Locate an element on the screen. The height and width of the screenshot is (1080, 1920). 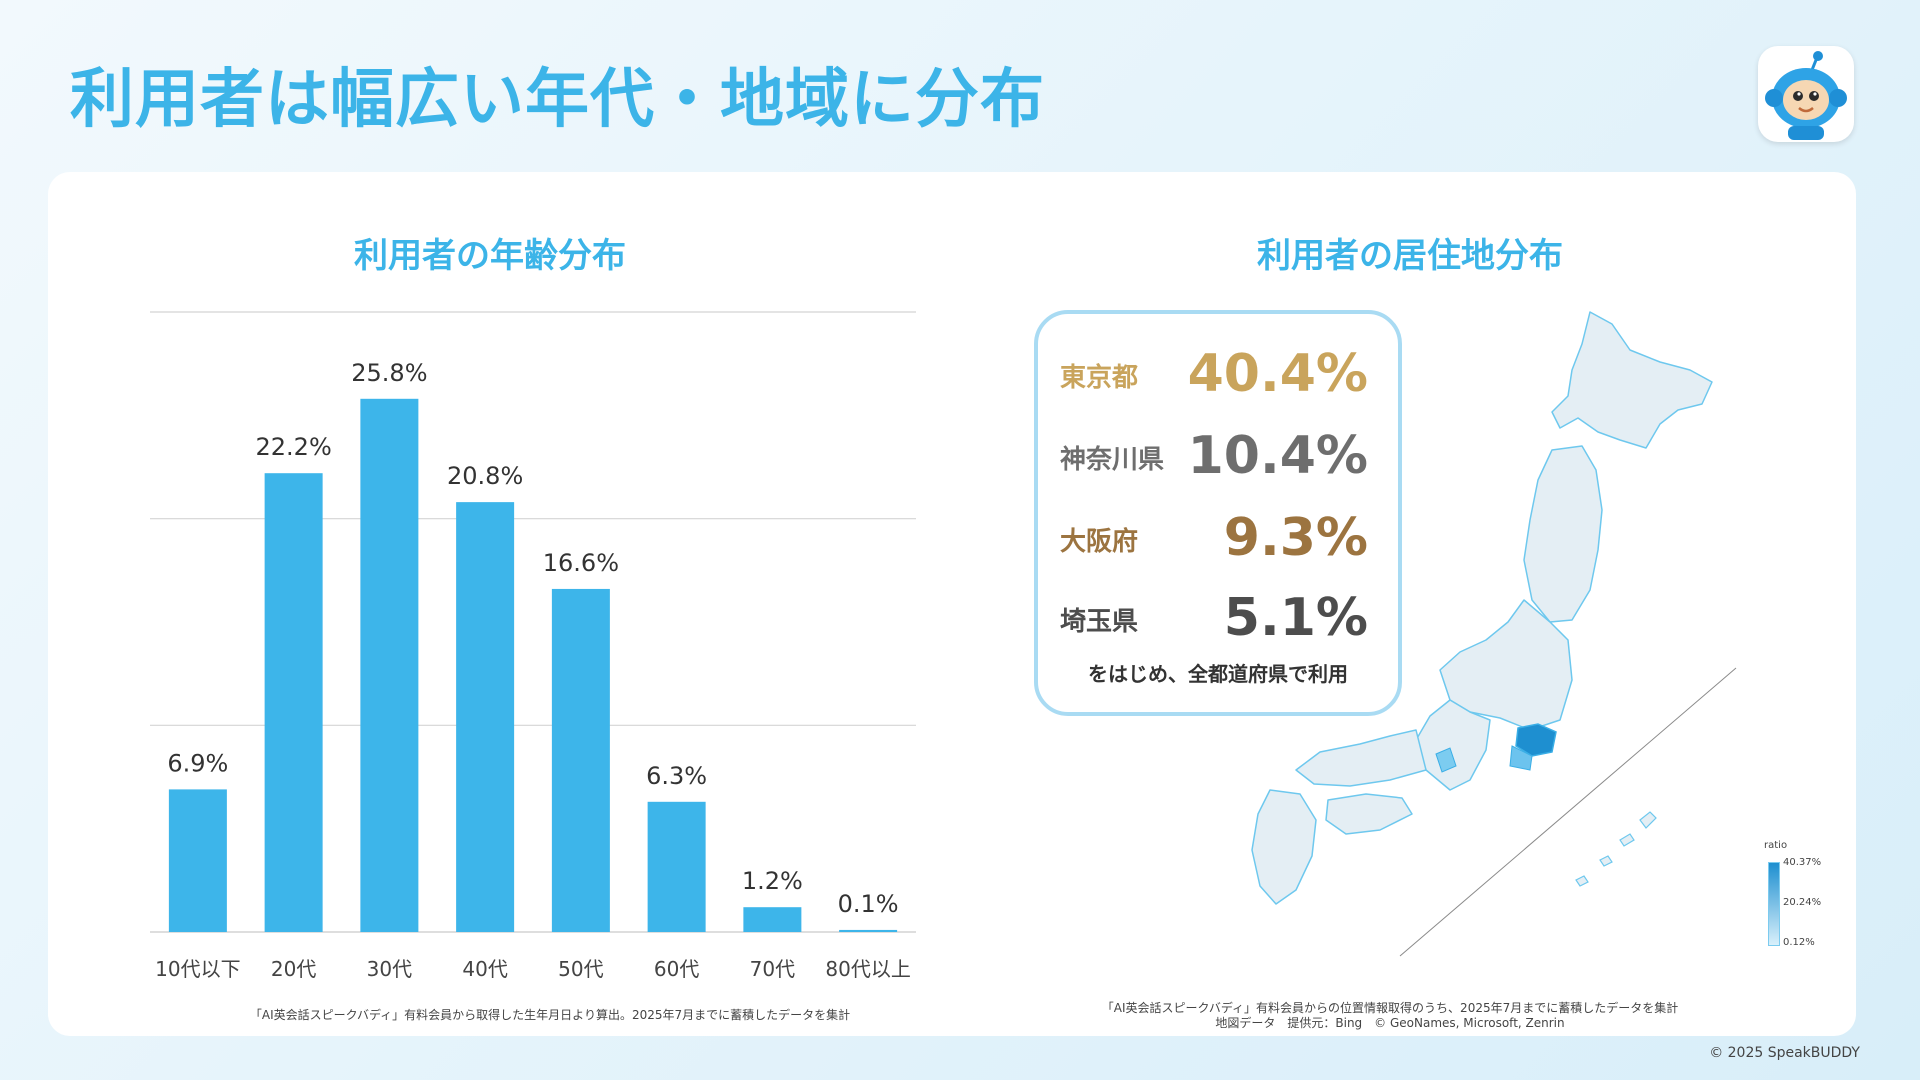
map-title: 利用者の居住地分布 is located at coordinates (1410, 256).